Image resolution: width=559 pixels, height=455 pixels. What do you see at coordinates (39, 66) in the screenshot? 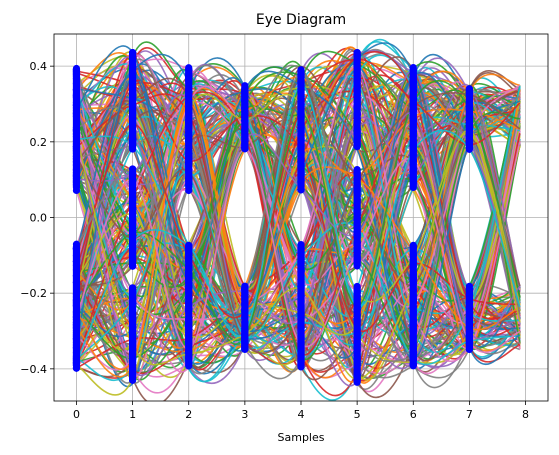
I see `y-tick-label: 0.4` at bounding box center [39, 66].